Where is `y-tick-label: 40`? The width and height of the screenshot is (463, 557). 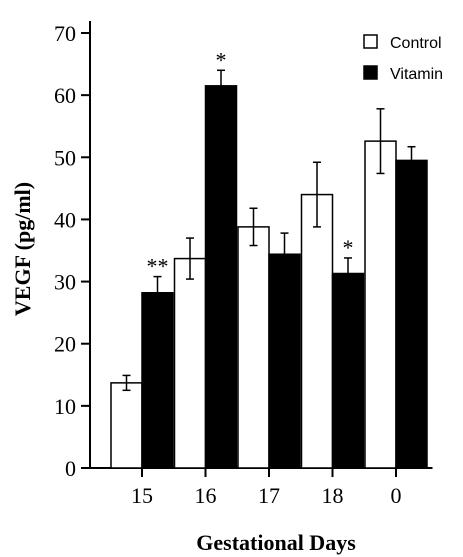 y-tick-label: 40 is located at coordinates (65, 219).